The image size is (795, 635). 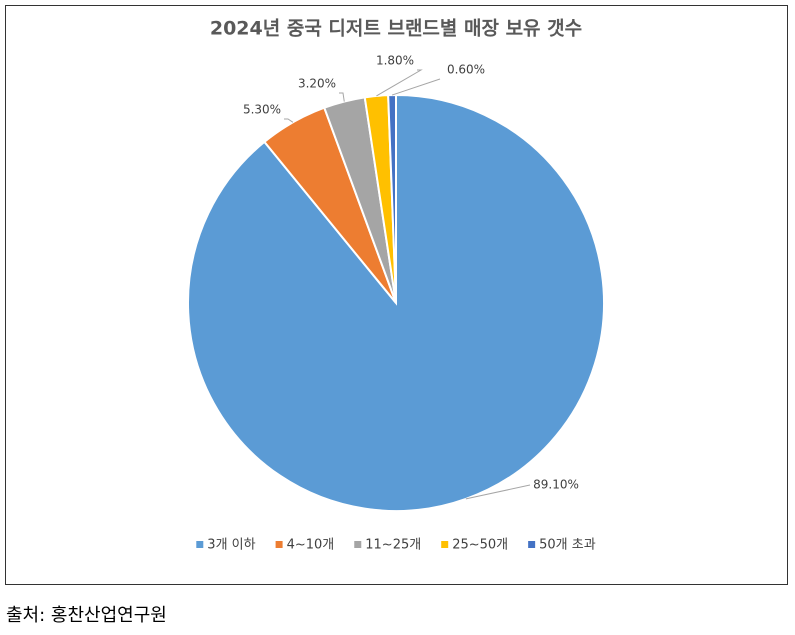 I want to click on pie-slice, so click(x=392, y=198).